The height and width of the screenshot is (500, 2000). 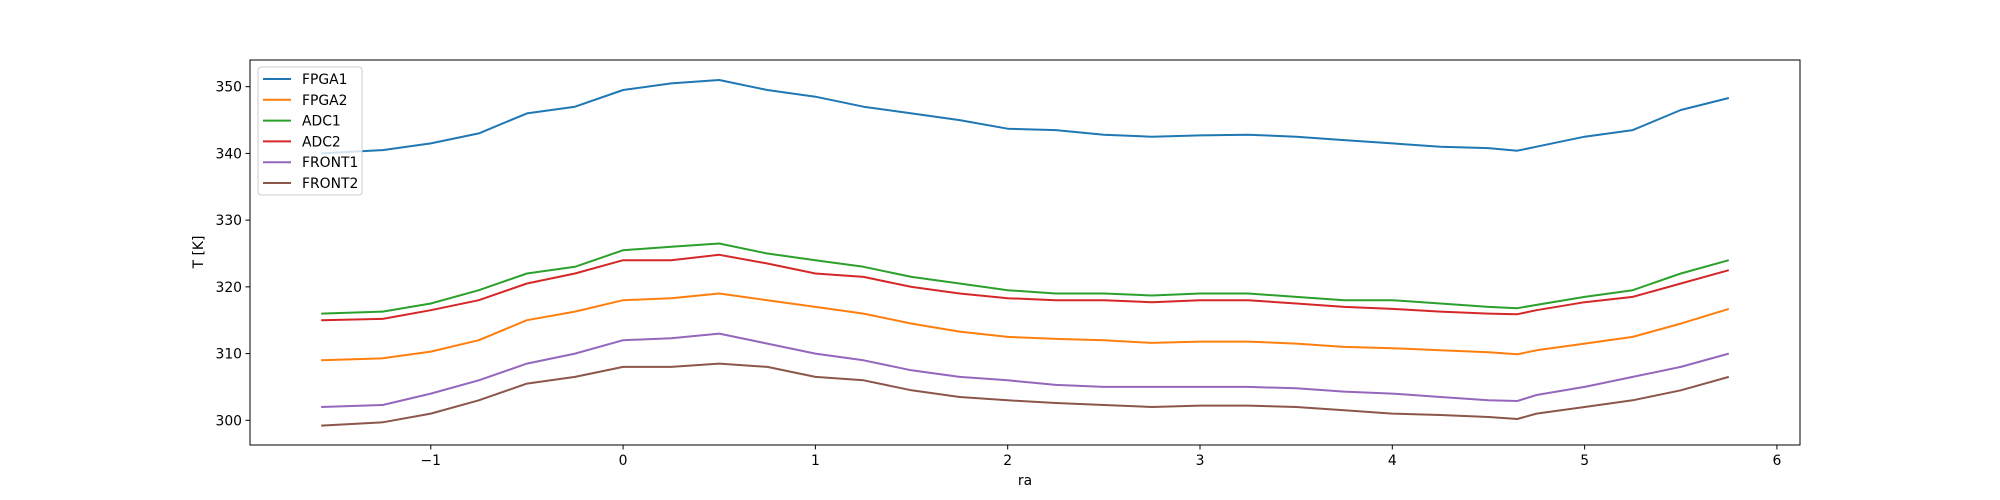 What do you see at coordinates (1584, 461) in the screenshot?
I see `x-tick-label: 5` at bounding box center [1584, 461].